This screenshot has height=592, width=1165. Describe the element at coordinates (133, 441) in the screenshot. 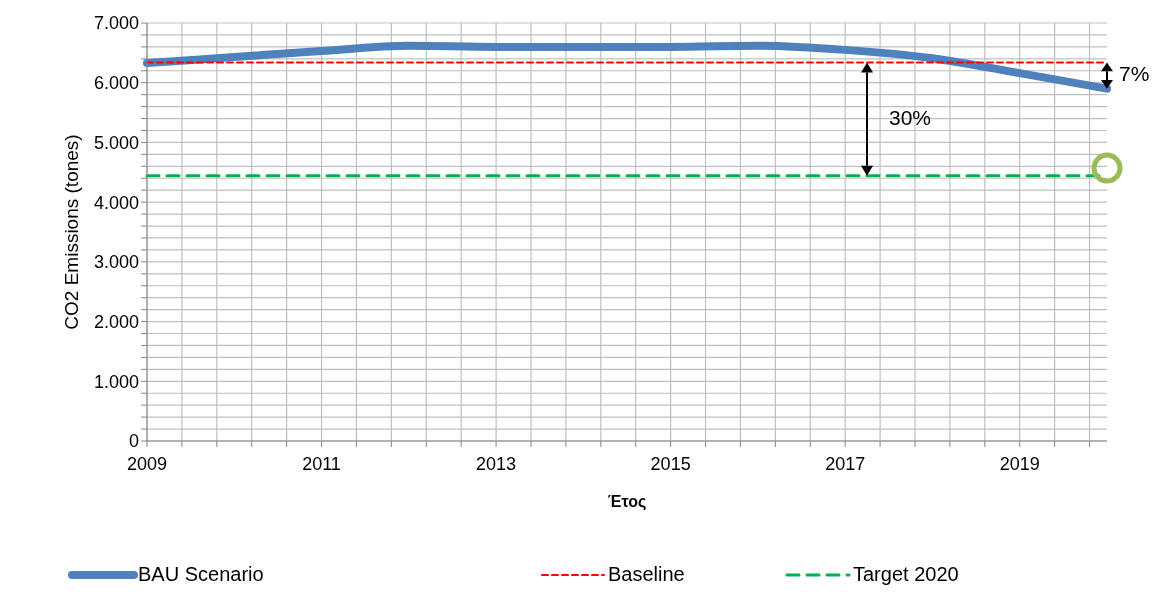

I see `y-tick-label: 0` at that location.